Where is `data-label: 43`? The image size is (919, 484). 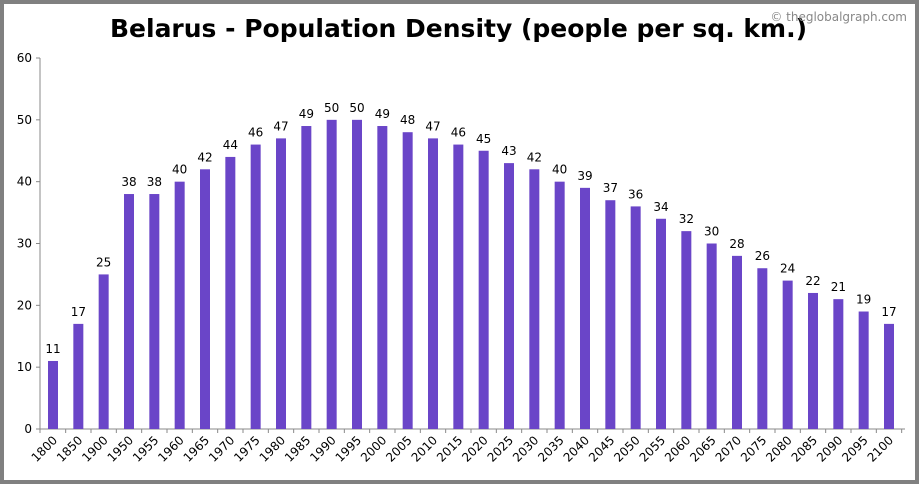 data-label: 43 is located at coordinates (508, 151).